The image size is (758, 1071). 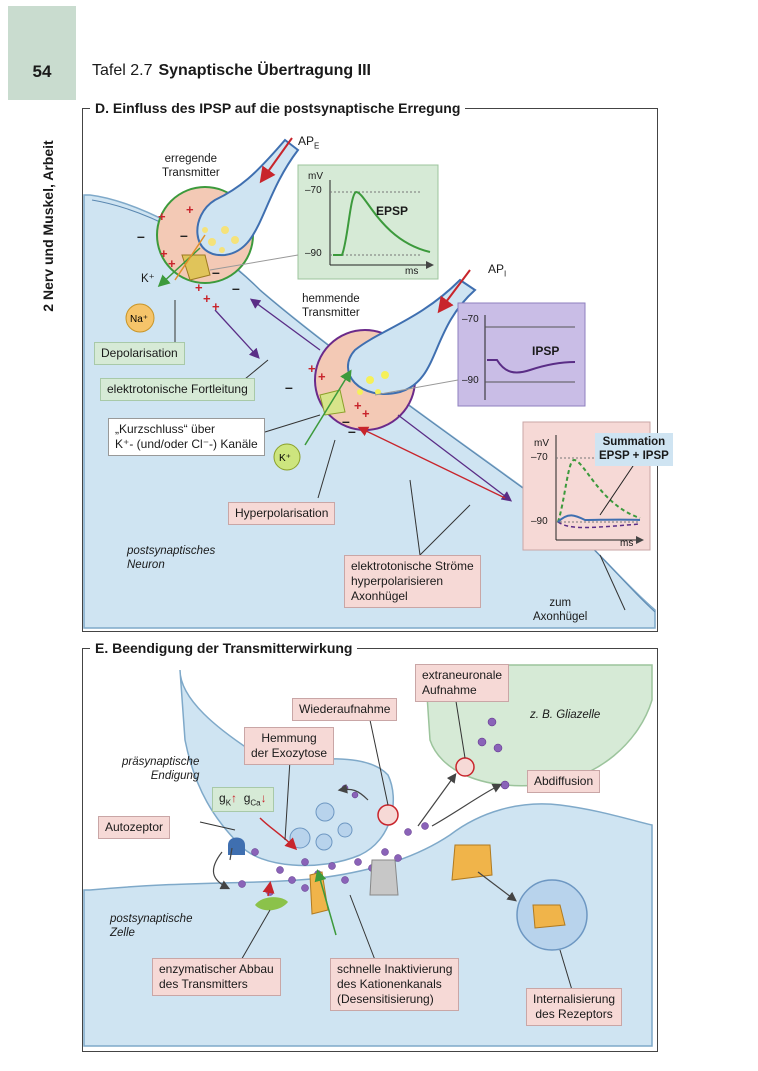 What do you see at coordinates (276, 160) in the screenshot?
I see `excitatory-ap-arrow` at bounding box center [276, 160].